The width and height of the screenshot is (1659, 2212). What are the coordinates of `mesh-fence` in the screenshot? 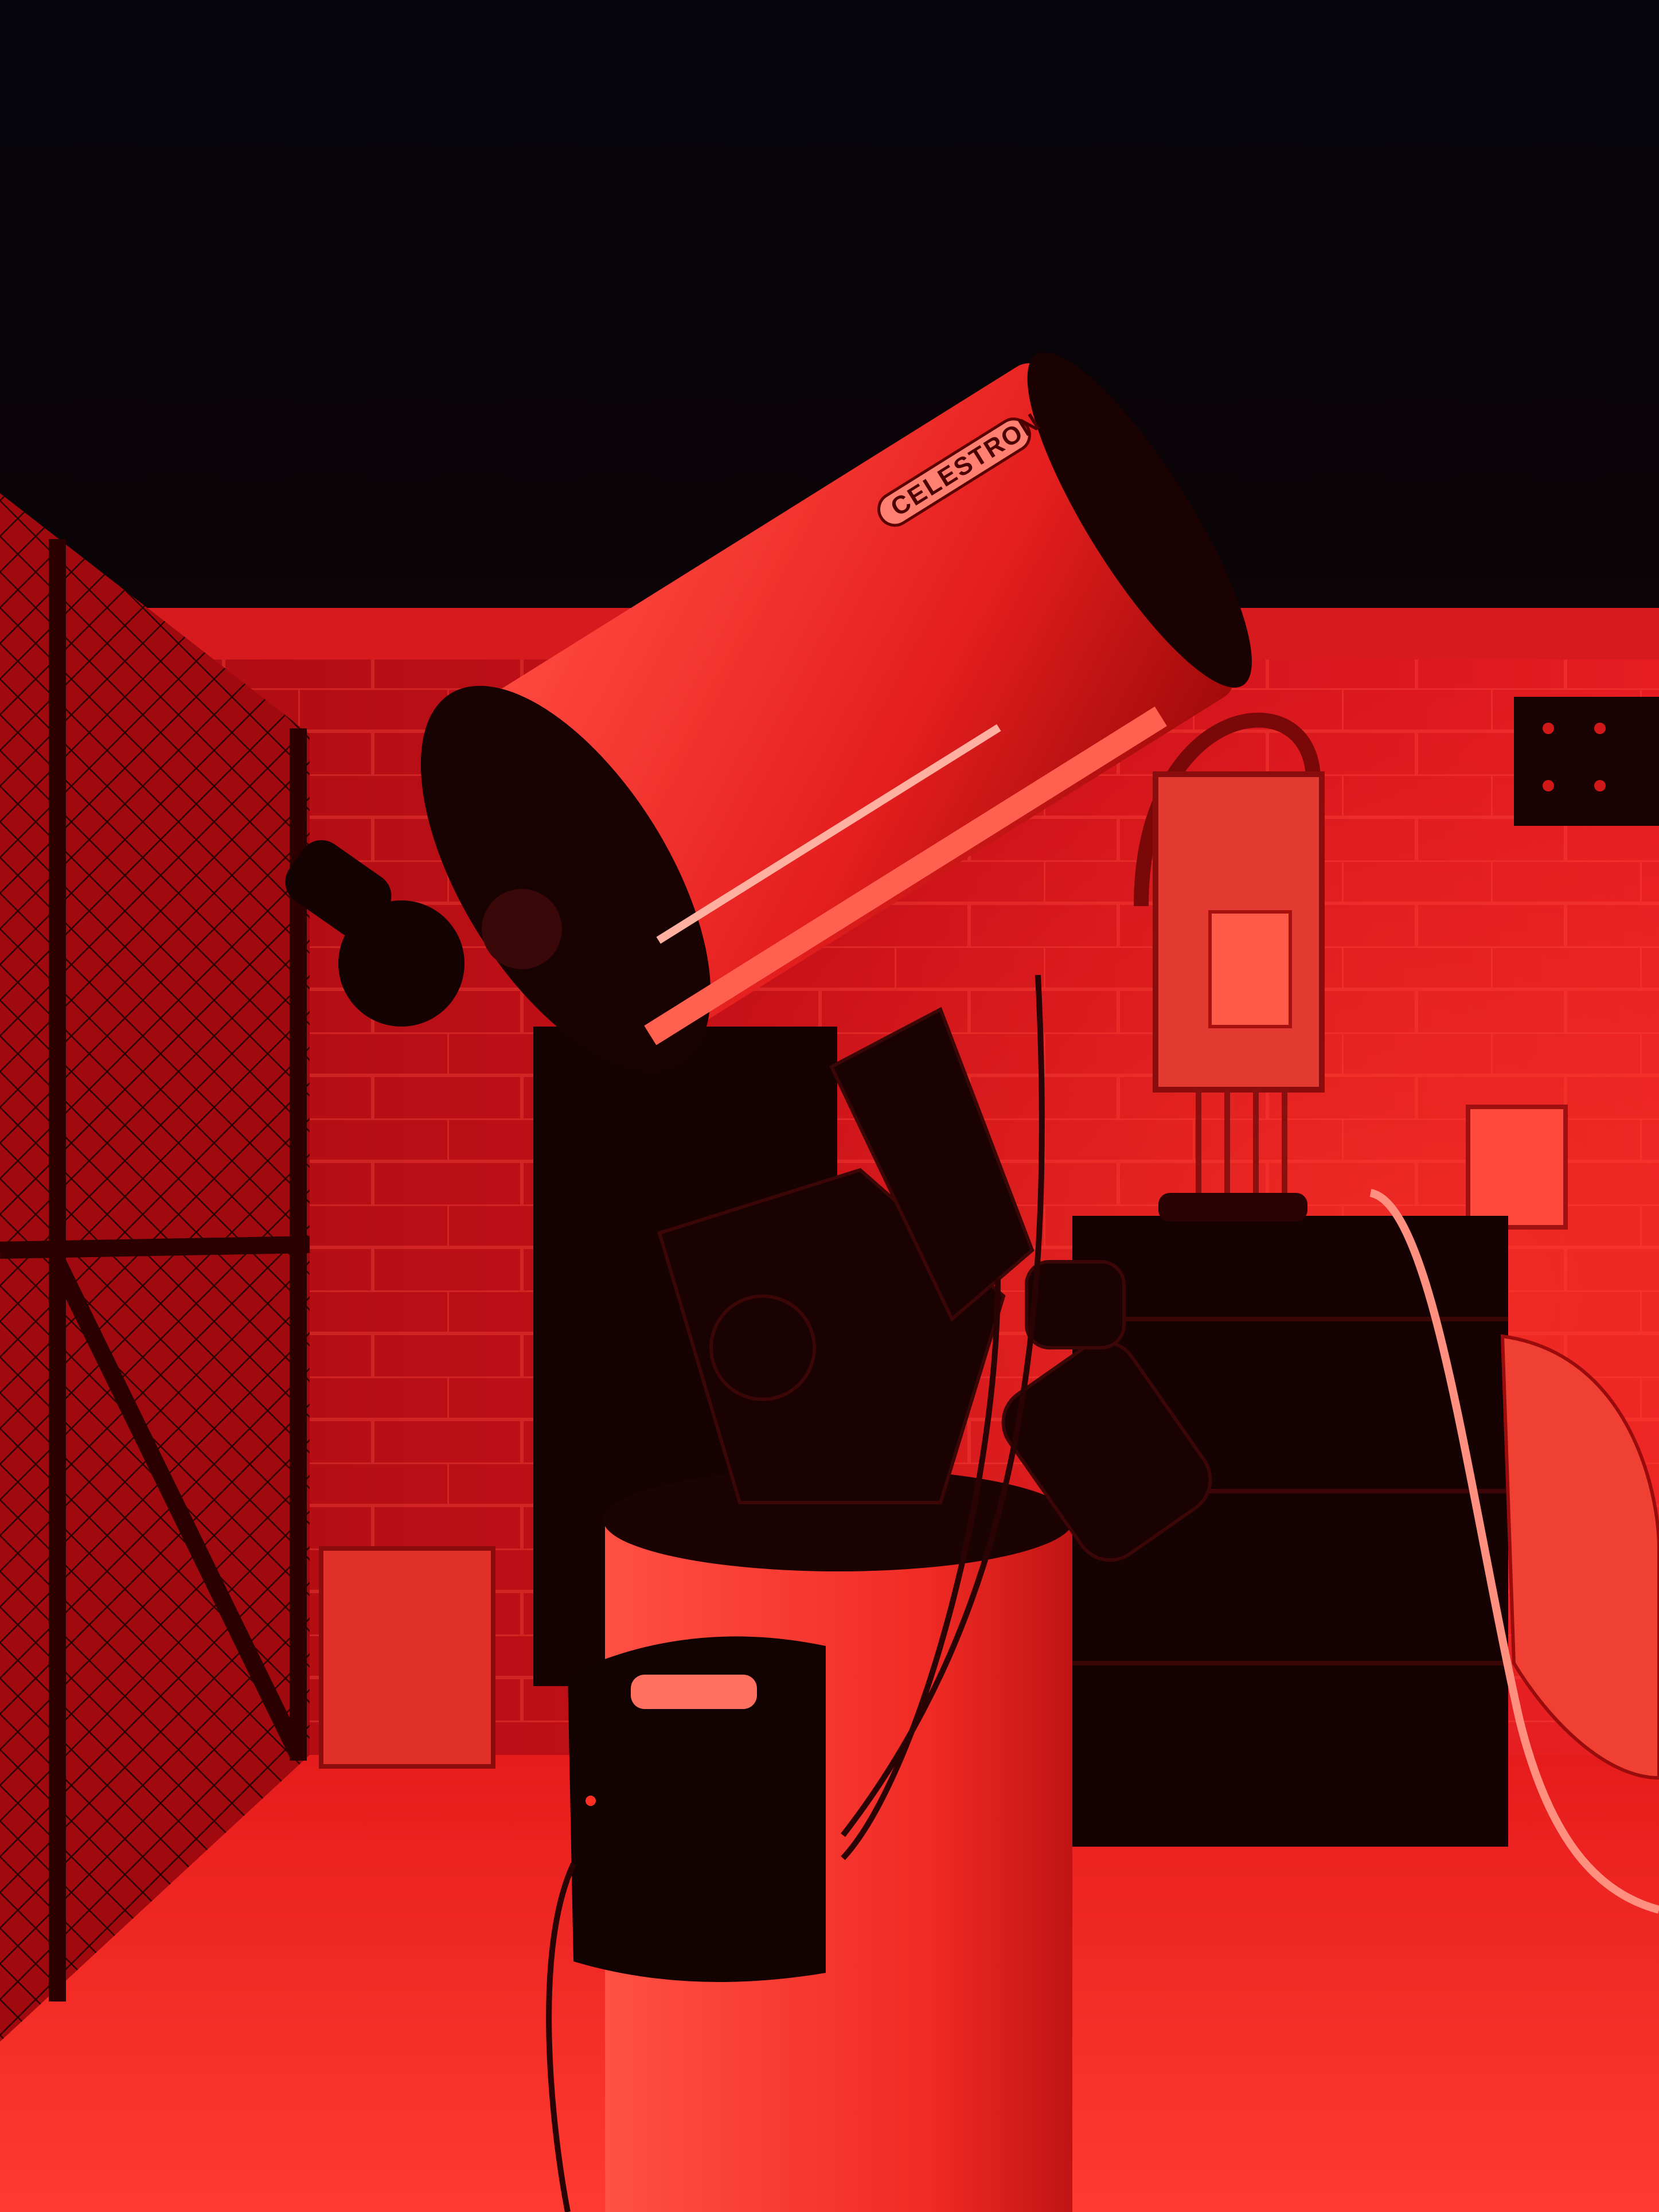 It's located at (155, 1267).